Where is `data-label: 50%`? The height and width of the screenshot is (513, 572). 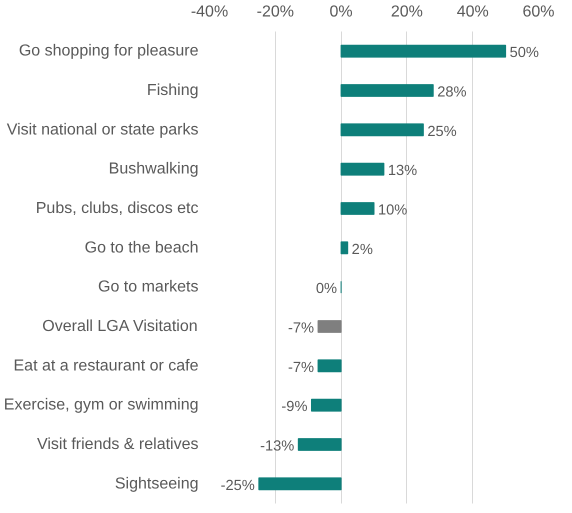 data-label: 50% is located at coordinates (524, 53).